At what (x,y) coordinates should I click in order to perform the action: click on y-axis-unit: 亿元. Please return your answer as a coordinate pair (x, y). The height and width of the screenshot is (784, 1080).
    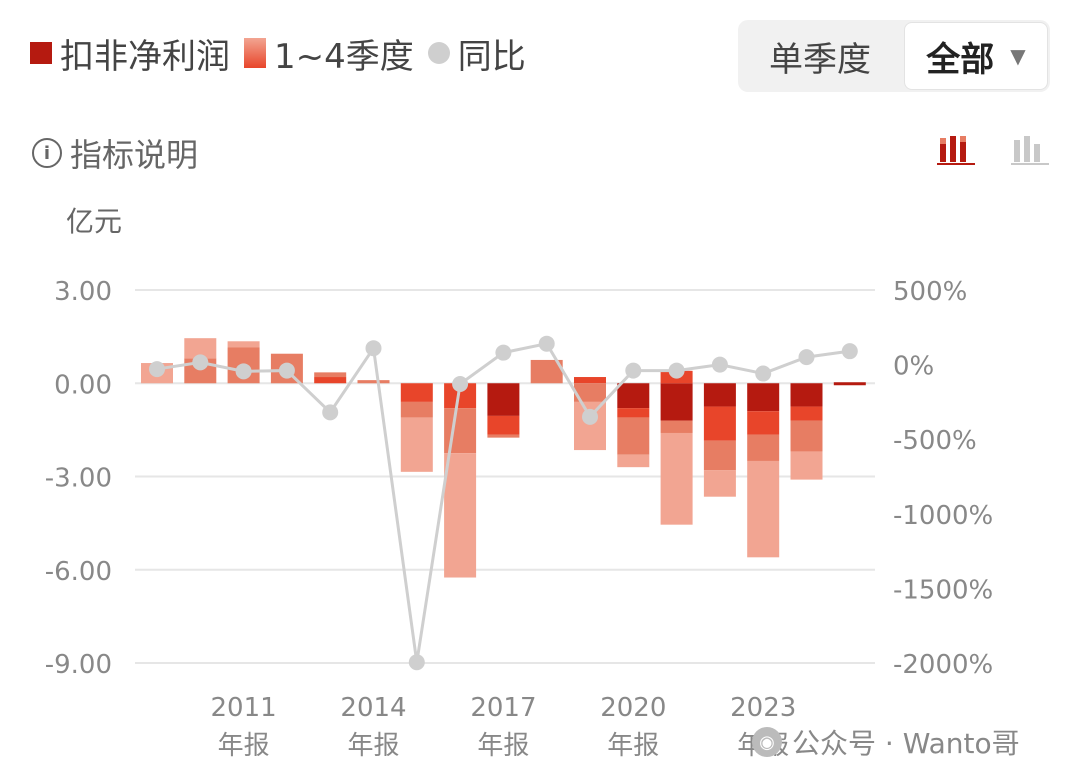
    Looking at the image, I should click on (94, 221).